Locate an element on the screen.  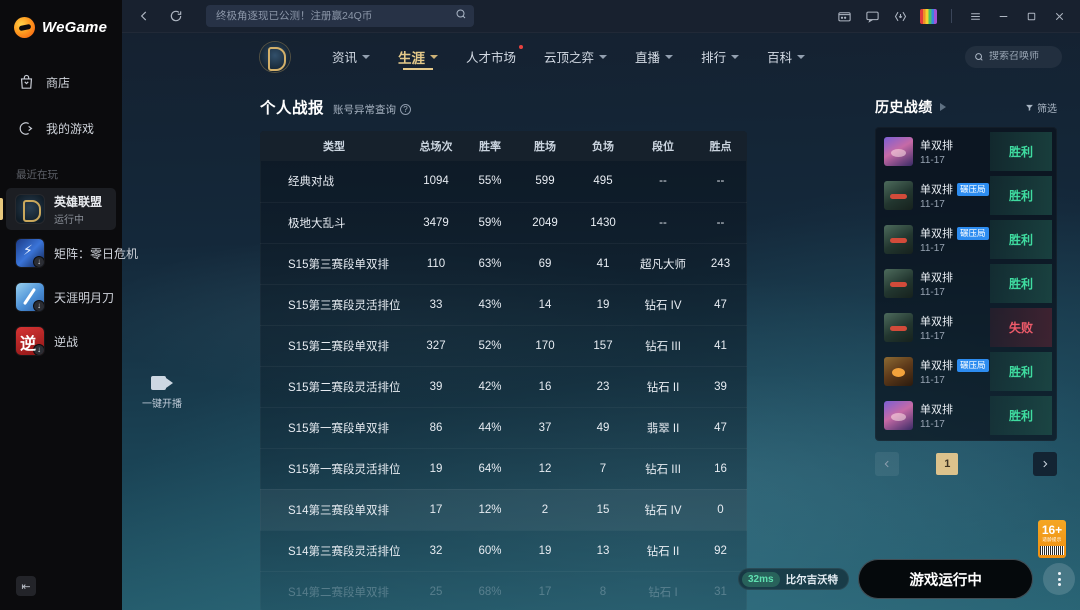
cell-total: 19 is located at coordinates (436, 468).